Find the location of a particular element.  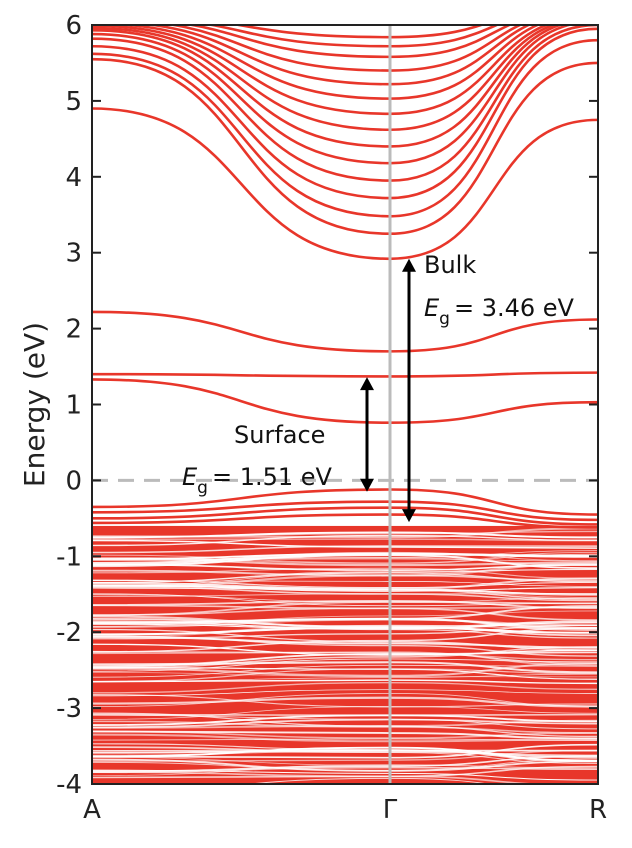

y-tick-label: 2 is located at coordinates (73, 330).